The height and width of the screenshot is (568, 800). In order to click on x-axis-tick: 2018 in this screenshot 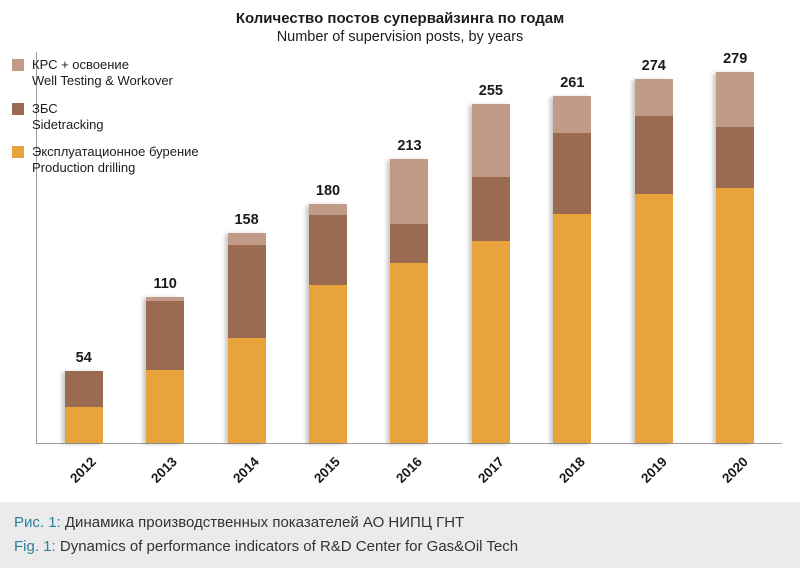, I will do `click(572, 471)`.